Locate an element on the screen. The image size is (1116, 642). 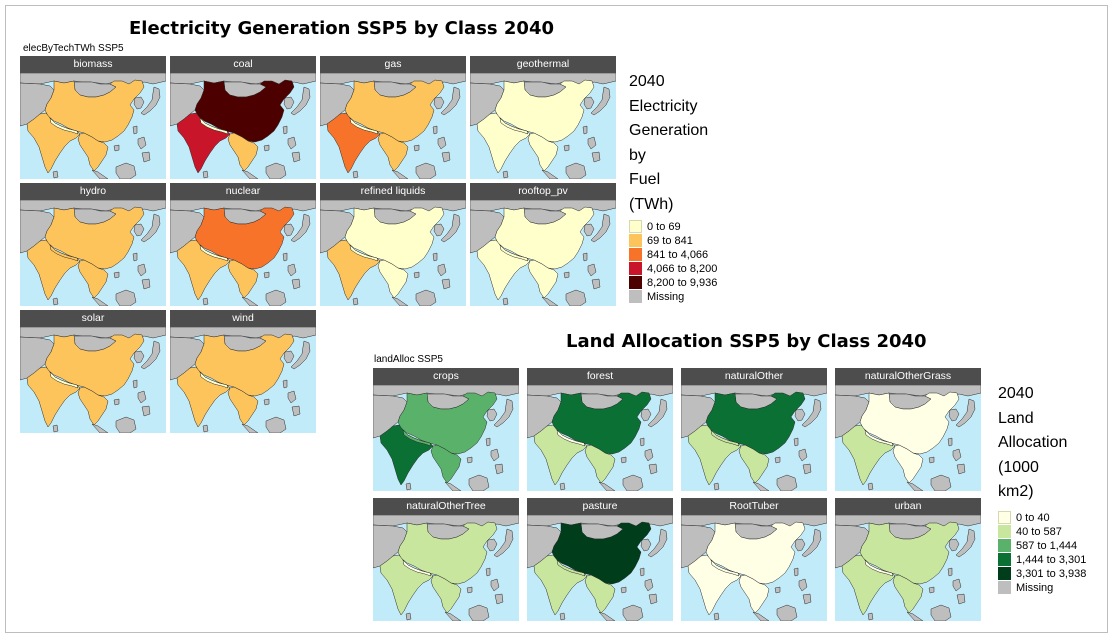
land-panel-pasture: pasture is located at coordinates (600, 559).